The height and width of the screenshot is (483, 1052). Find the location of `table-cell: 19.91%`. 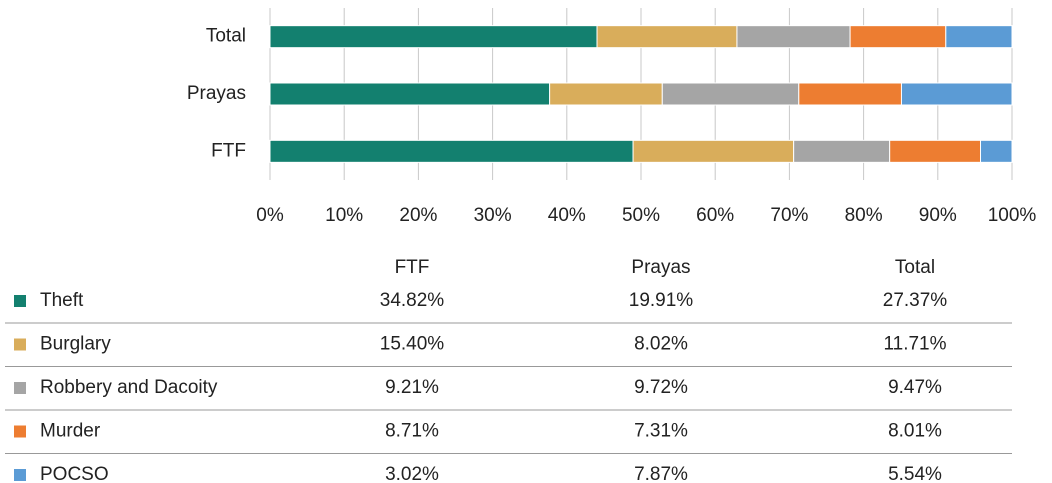

table-cell: 19.91% is located at coordinates (661, 300).